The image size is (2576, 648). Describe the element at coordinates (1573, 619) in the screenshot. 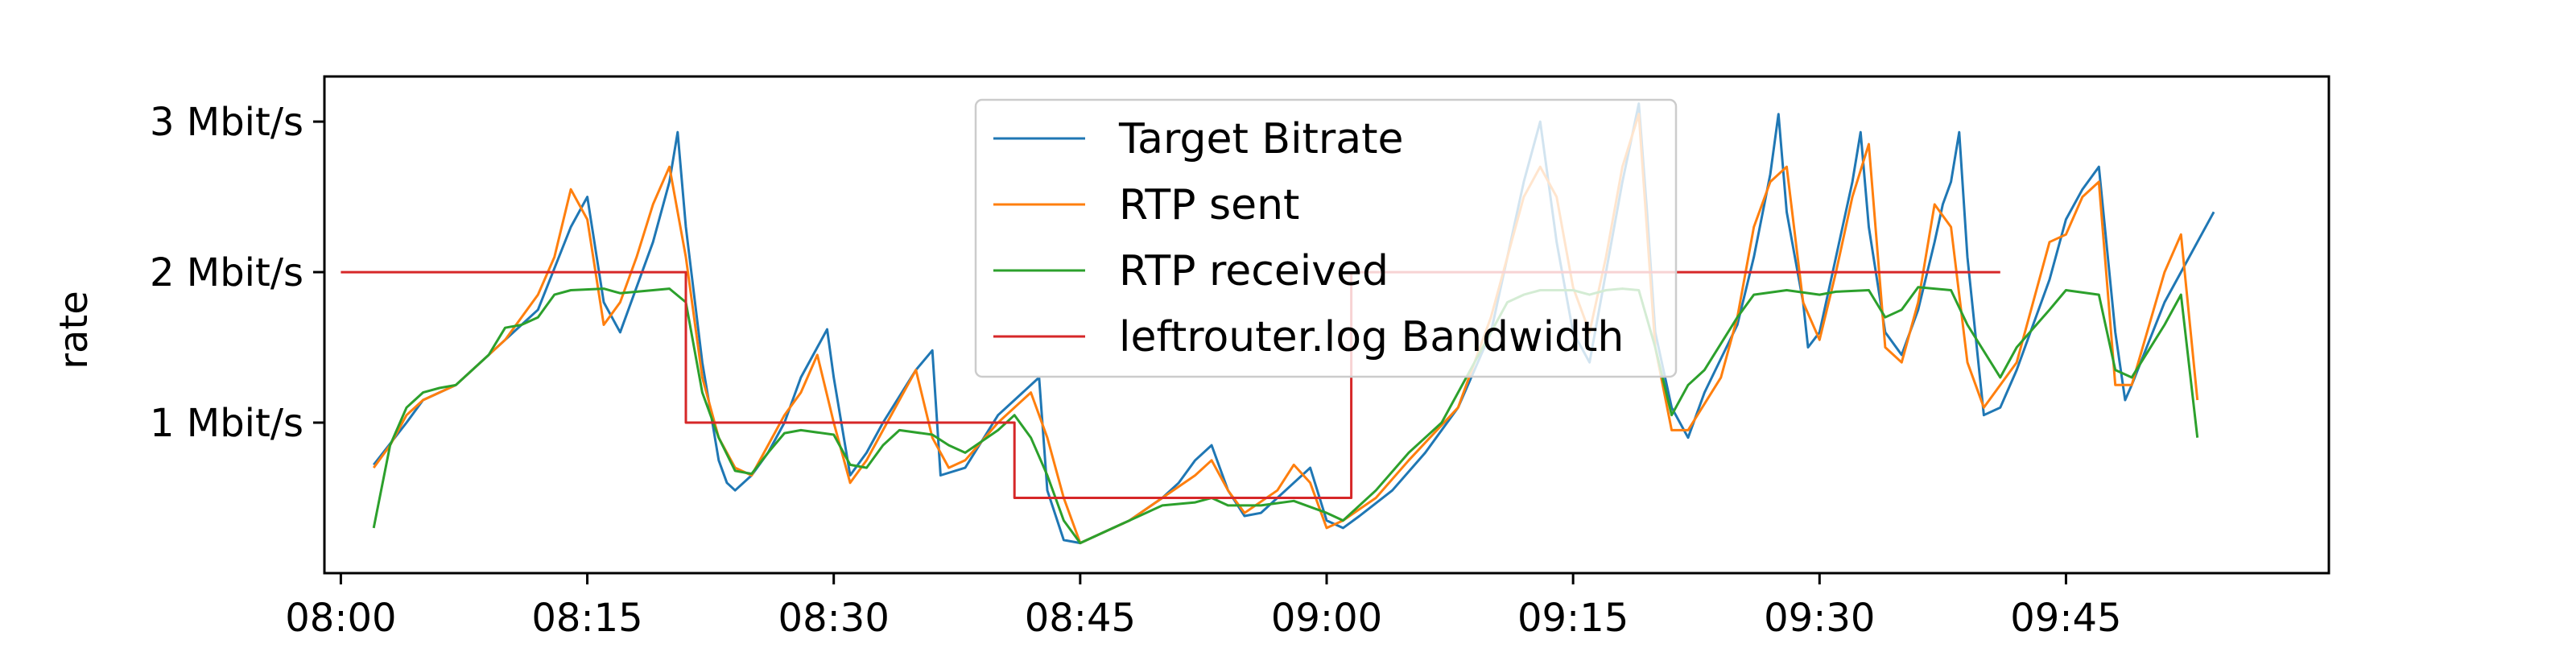

I see `x-tick-label: 09:15` at that location.